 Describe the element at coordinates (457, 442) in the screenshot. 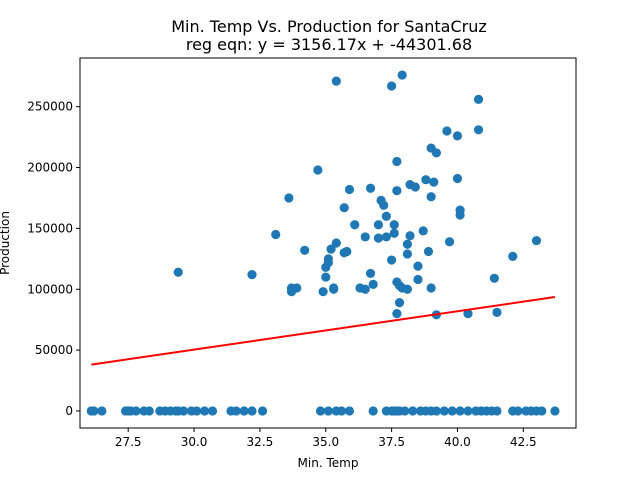

I see `x-tick-label: 40.0` at that location.